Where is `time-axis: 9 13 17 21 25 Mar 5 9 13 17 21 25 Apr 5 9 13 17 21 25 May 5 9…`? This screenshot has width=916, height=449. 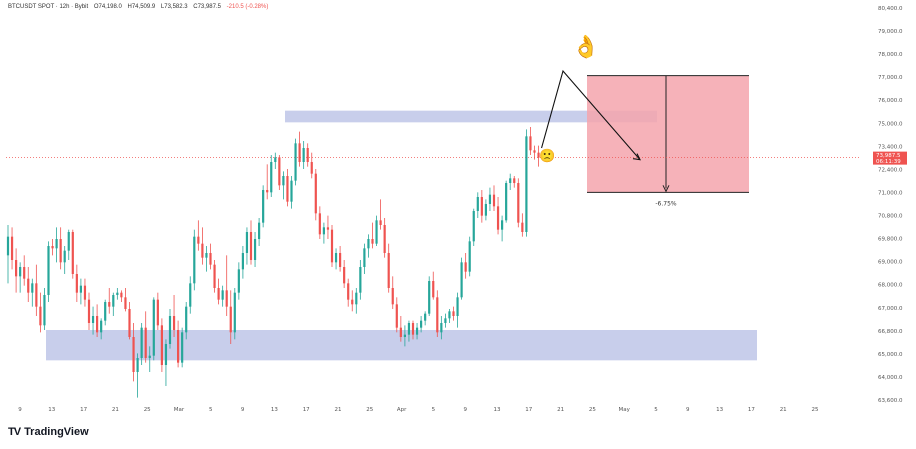
time-axis: 9 13 17 21 25 Mar 5 9 13 17 21 25 Apr 5 9 13 17 21 25 May 5 9… is located at coordinates (418, 410).